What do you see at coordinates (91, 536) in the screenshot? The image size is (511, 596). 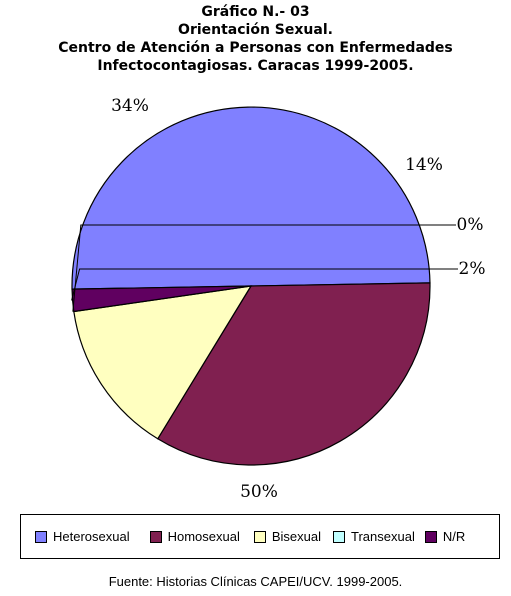 I see `legend-label-heterosexual: Heterosexual` at bounding box center [91, 536].